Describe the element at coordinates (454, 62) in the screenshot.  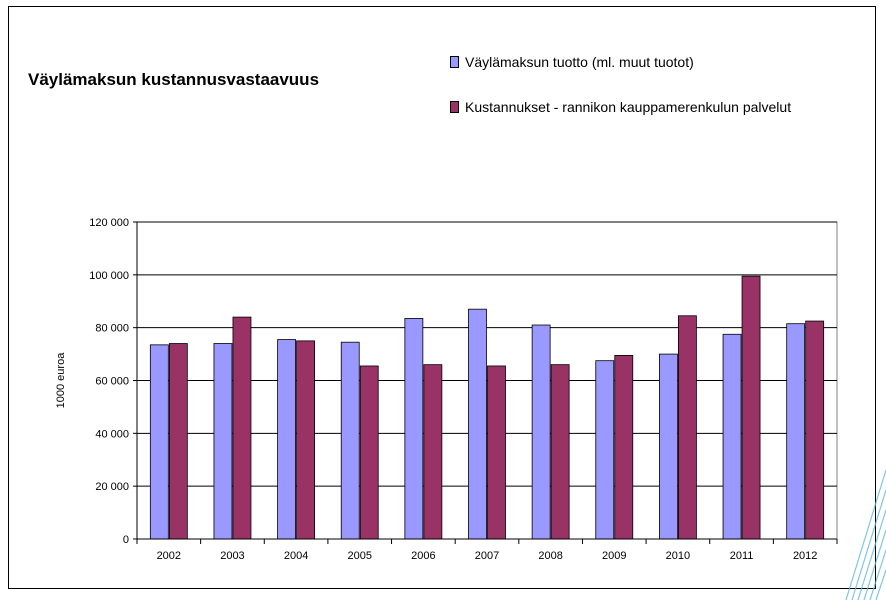
I see `legend-swatch-revenue` at that location.